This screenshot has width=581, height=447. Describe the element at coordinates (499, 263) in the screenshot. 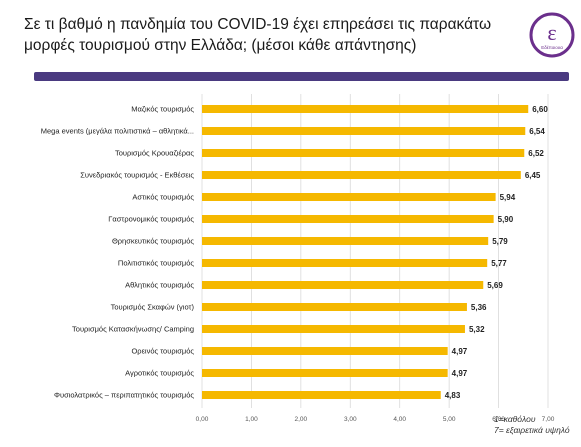

I see `value-label: 5,77` at that location.